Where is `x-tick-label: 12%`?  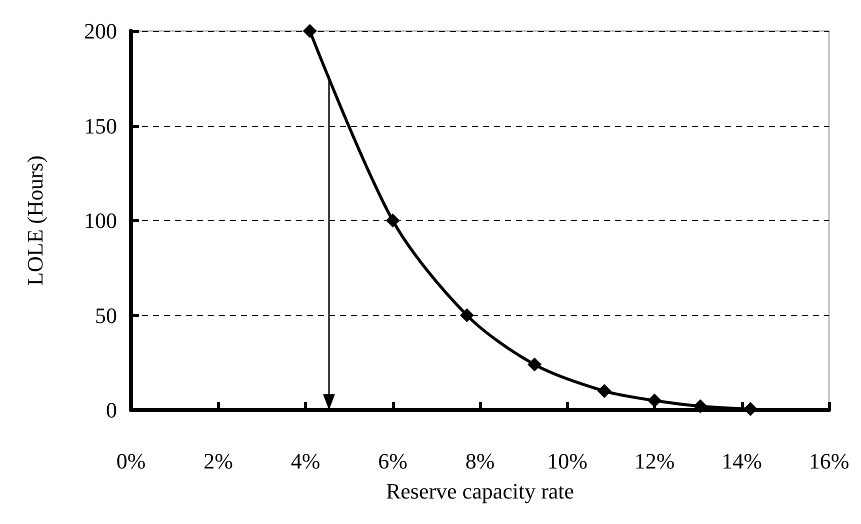
x-tick-label: 12% is located at coordinates (654, 461).